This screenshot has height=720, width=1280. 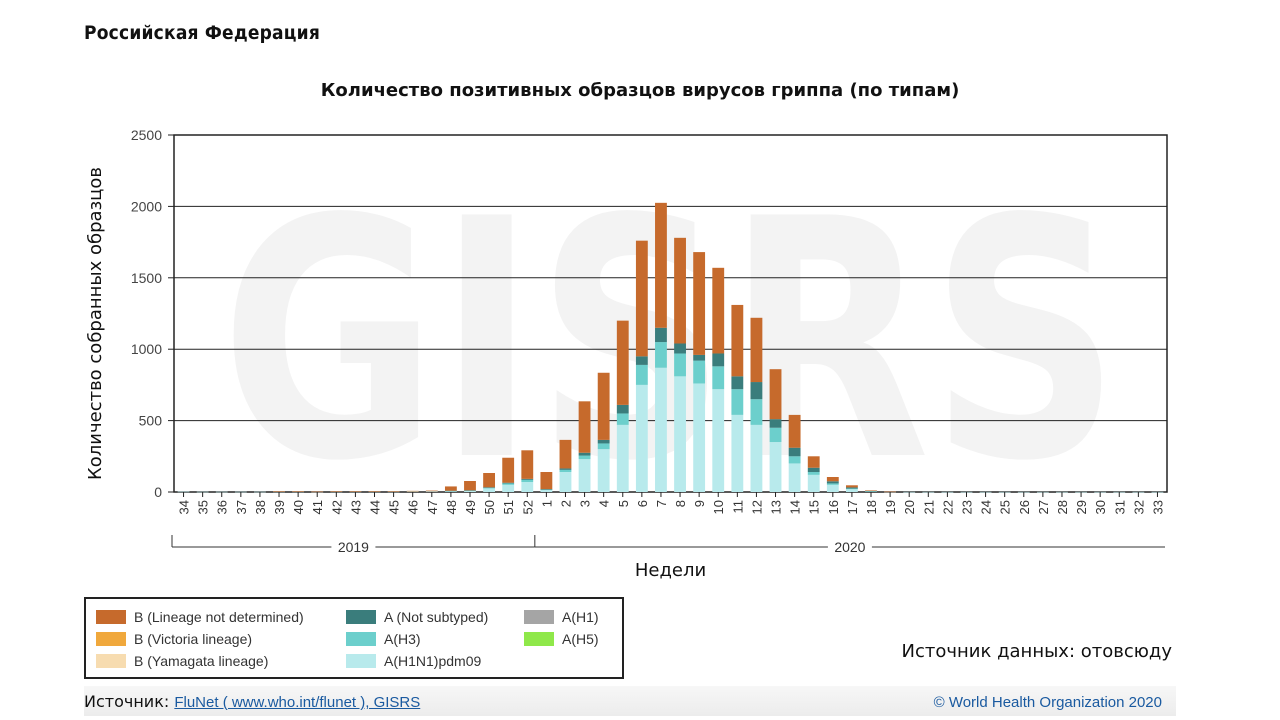 What do you see at coordinates (241, 507) in the screenshot?
I see `x-tick-label: 37` at bounding box center [241, 507].